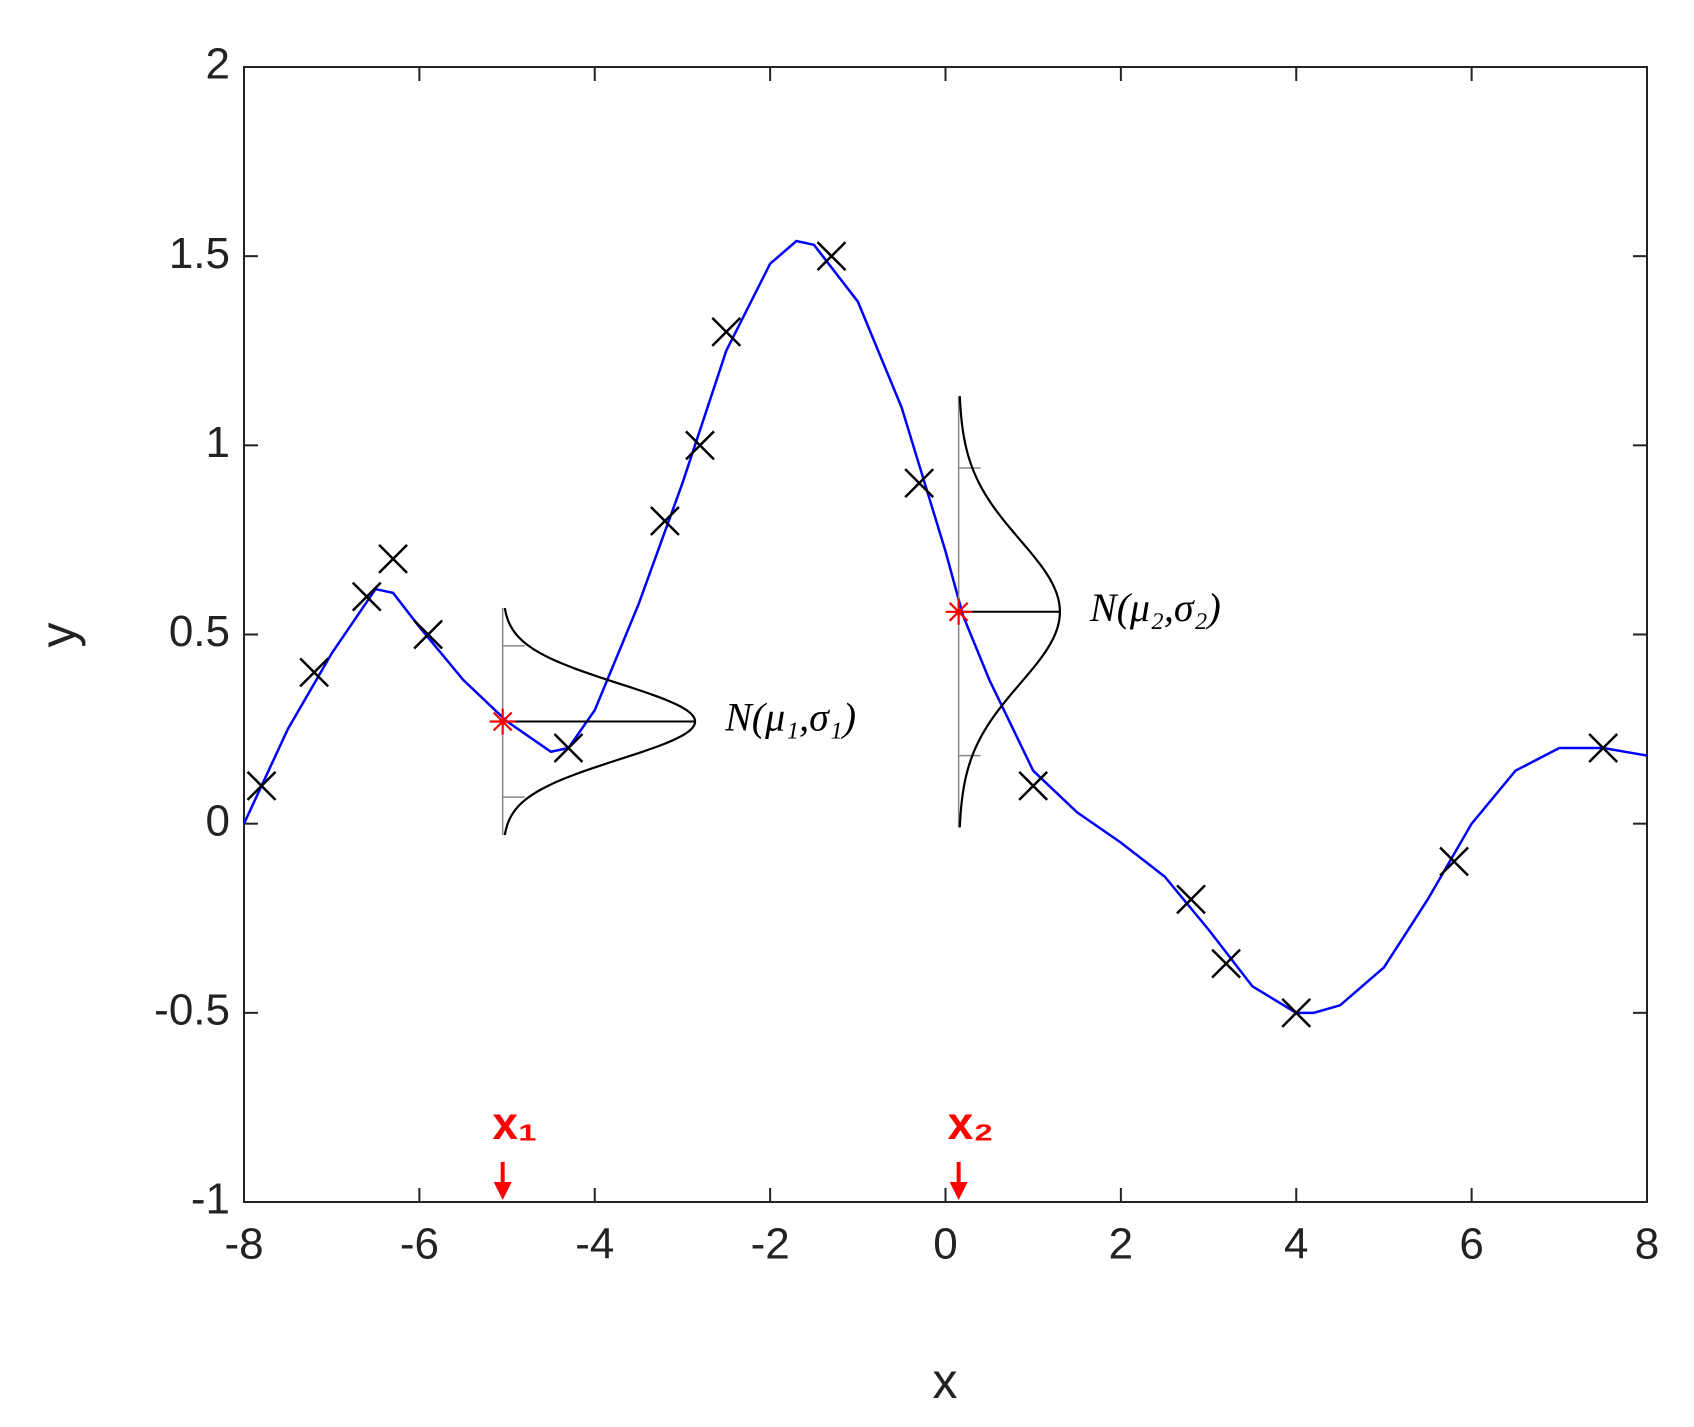  I want to click on x-tick-label: 2, so click(1121, 1244).